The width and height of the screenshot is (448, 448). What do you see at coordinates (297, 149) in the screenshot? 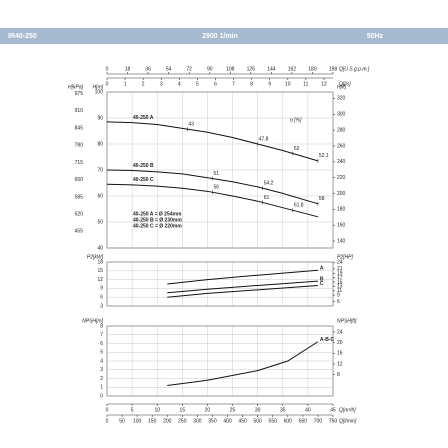
I see `efficiency-label: 52` at bounding box center [297, 149].